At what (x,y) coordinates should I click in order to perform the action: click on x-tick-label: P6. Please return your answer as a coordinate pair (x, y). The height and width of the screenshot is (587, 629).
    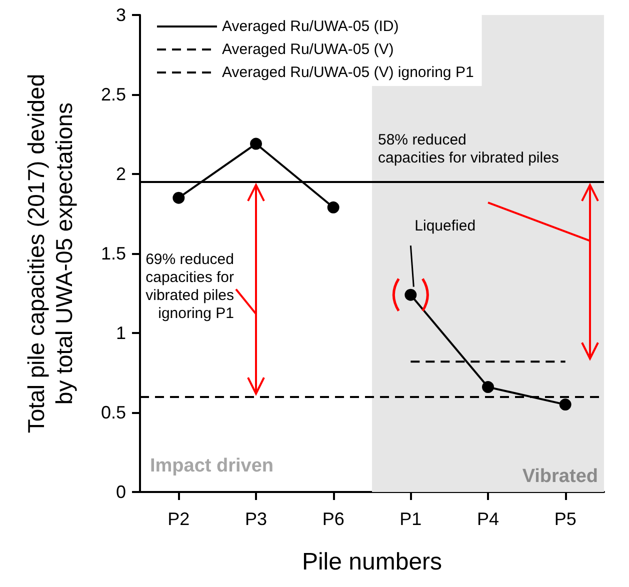
    Looking at the image, I should click on (333, 519).